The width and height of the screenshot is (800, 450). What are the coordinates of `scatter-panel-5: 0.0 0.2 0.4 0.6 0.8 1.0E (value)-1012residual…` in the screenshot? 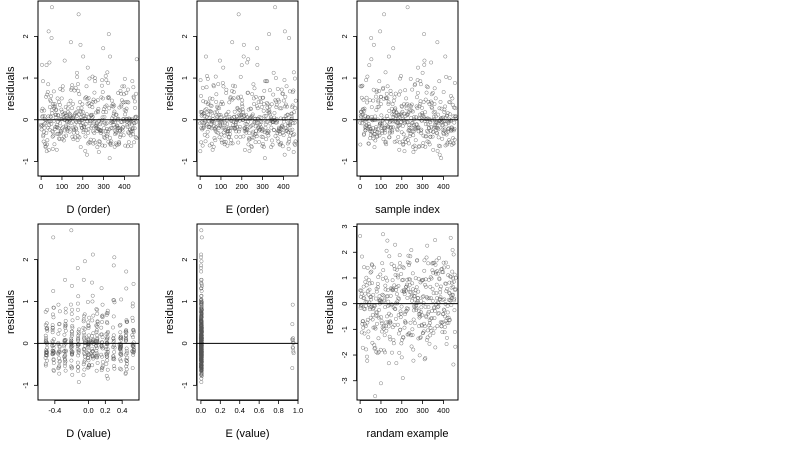 It's located at (233, 331).